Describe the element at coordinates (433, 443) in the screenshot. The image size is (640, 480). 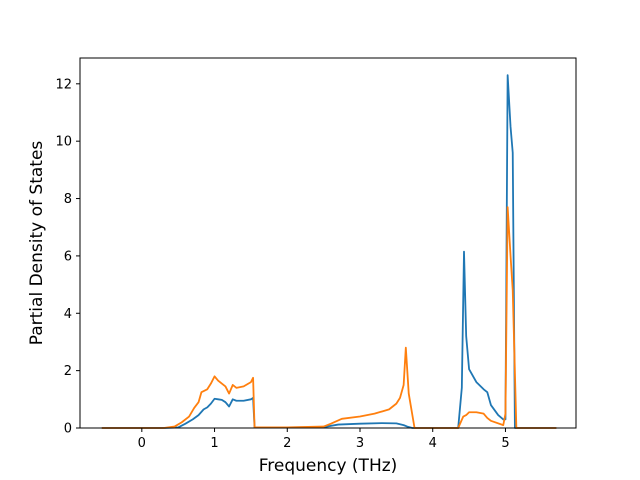
I see `x-tick-label-4: 4` at that location.